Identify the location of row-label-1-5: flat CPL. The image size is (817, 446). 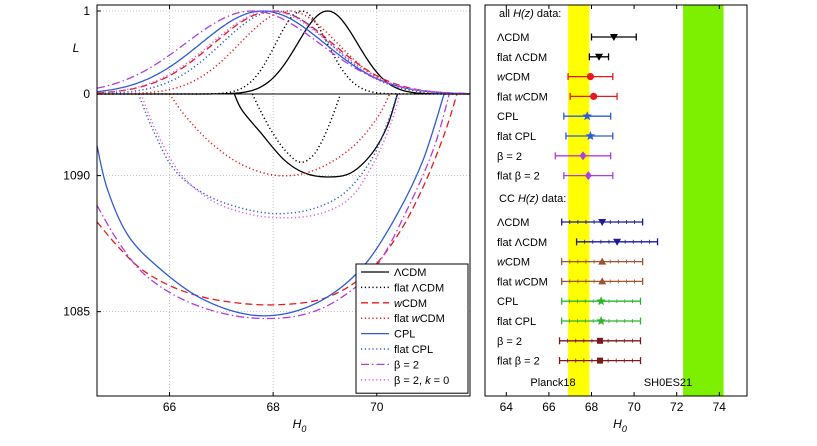
(516, 322).